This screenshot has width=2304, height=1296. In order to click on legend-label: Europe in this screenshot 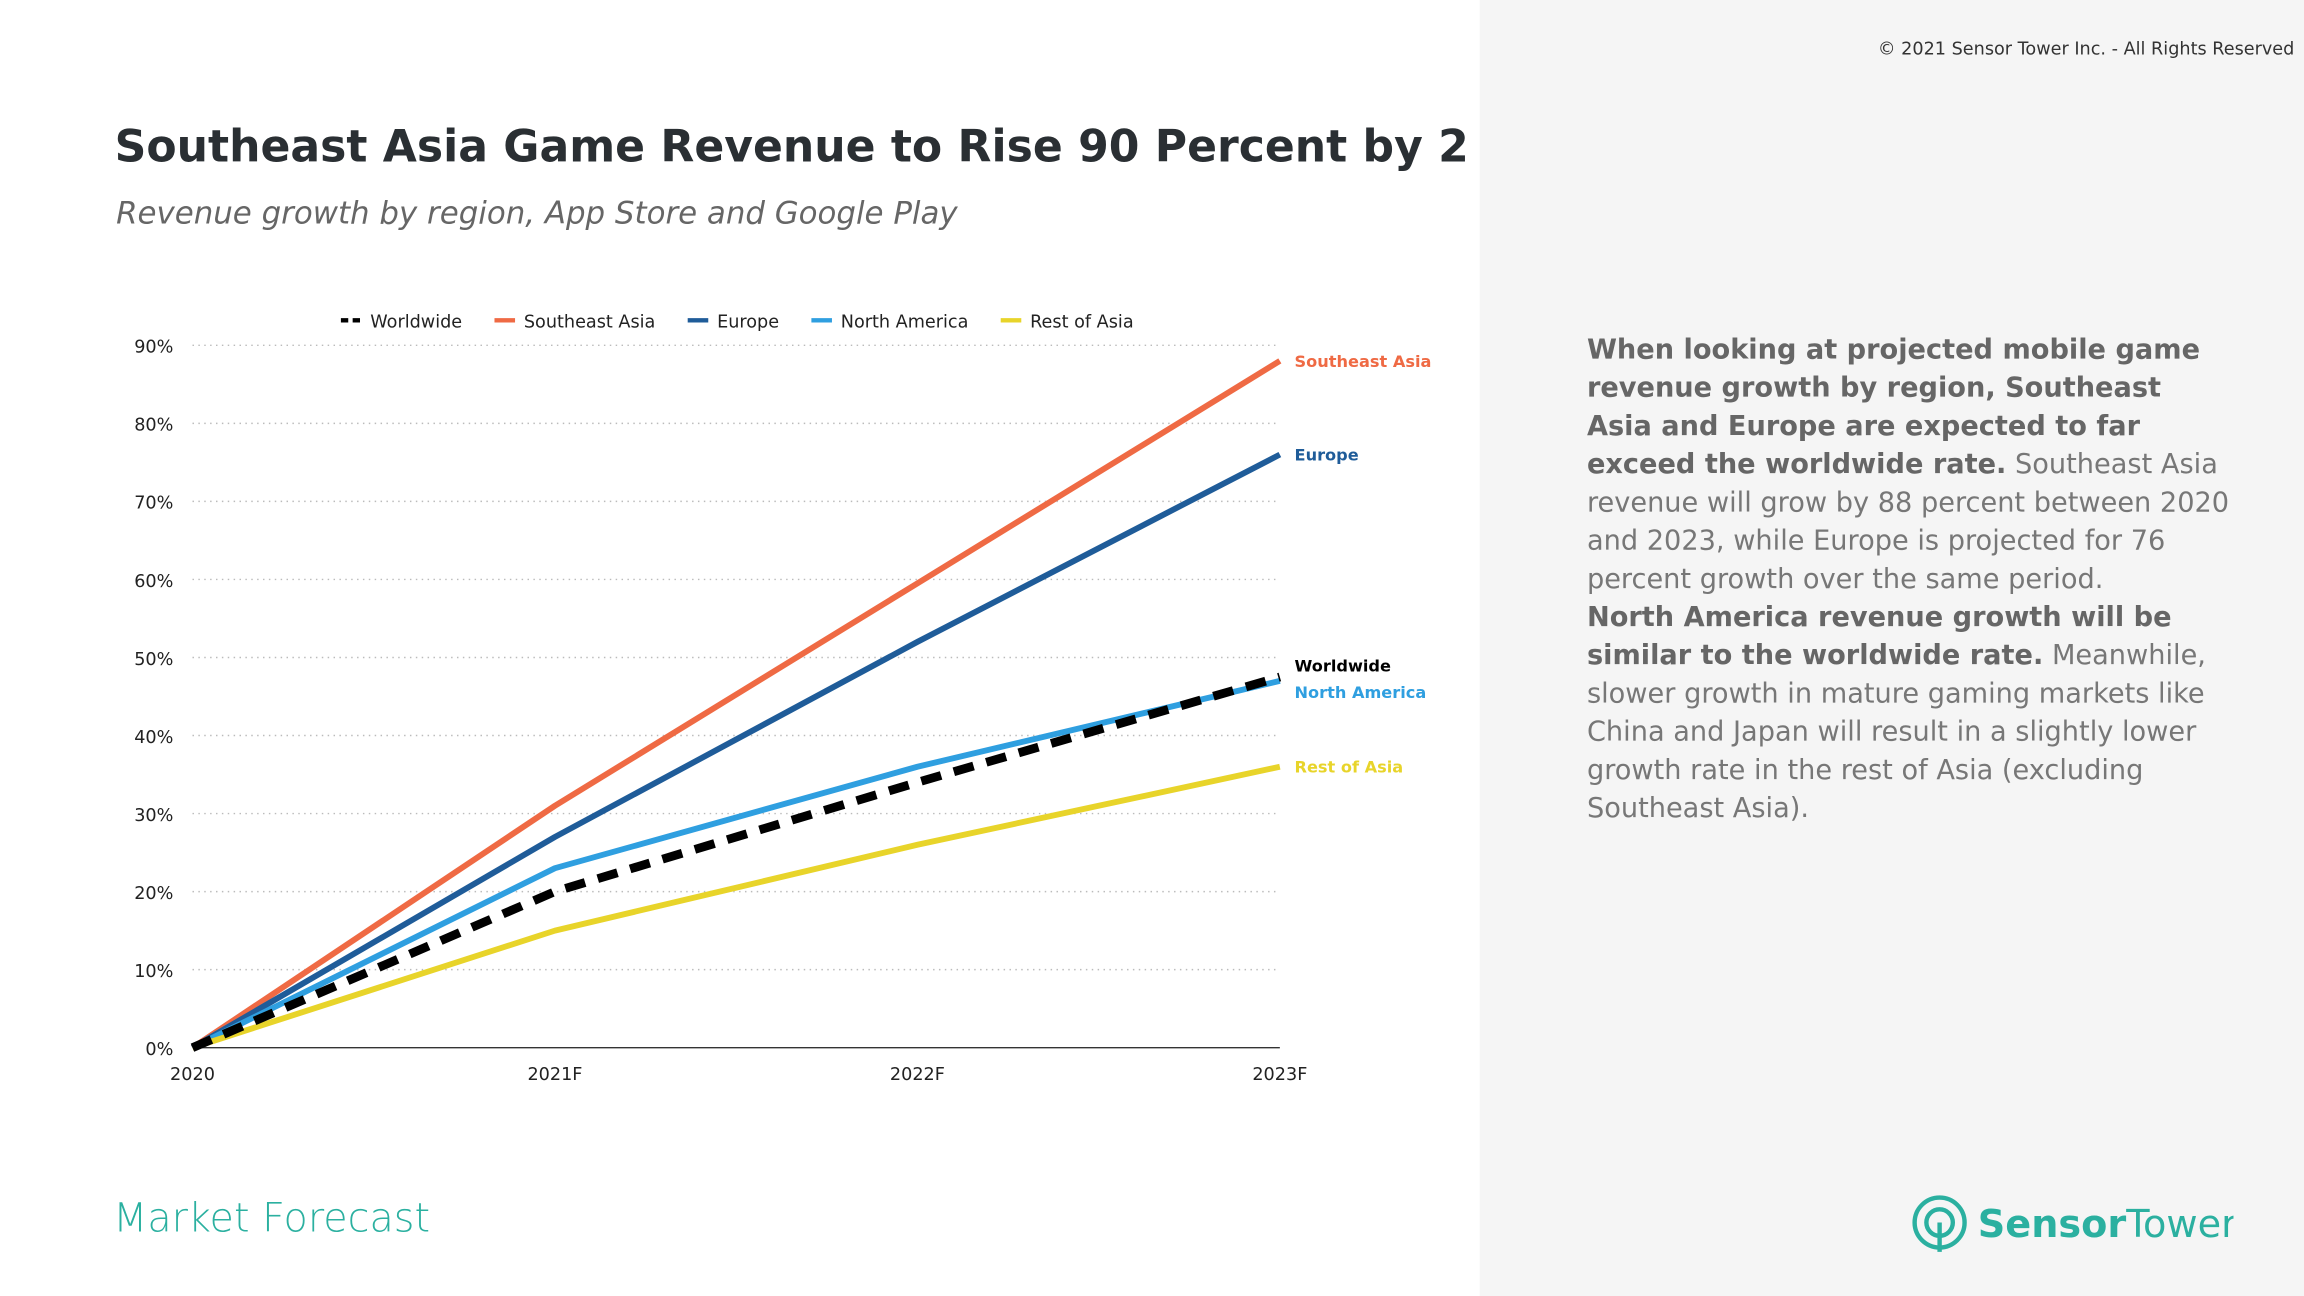, I will do `click(748, 323)`.